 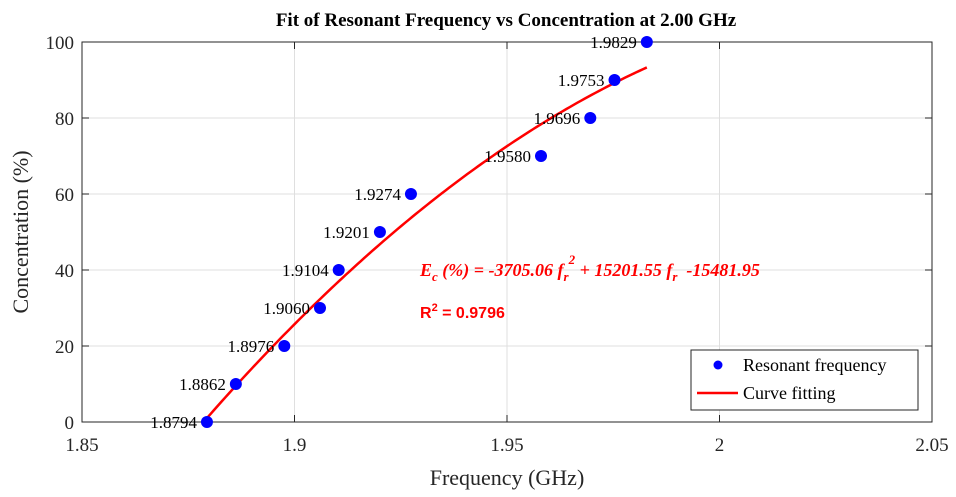 I want to click on legend-marker-scatter, so click(x=718, y=365).